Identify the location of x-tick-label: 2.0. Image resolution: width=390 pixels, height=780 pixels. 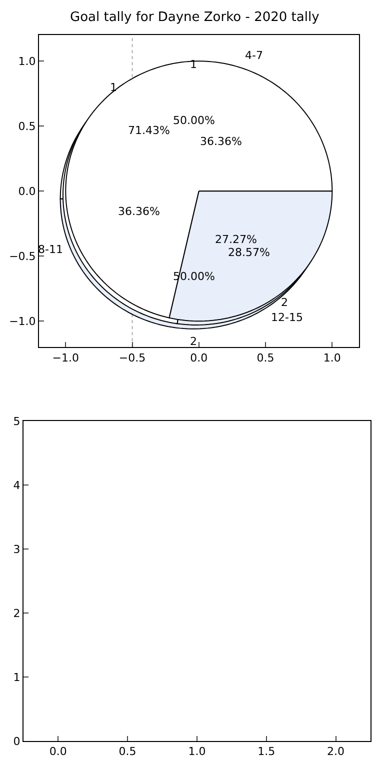
(336, 751).